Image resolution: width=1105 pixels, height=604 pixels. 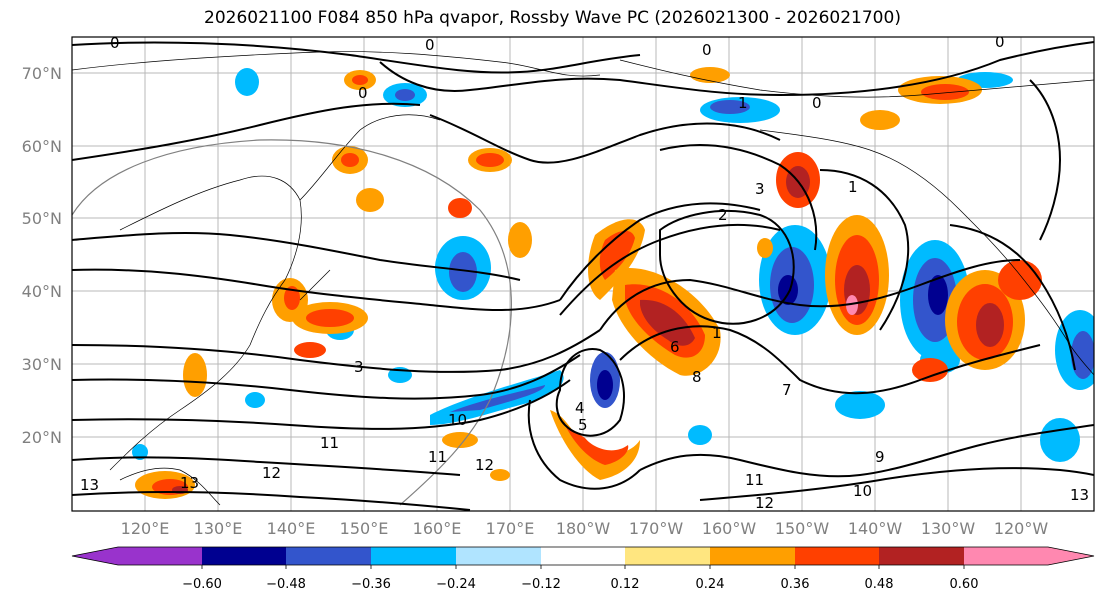 I want to click on colorbar-tick-label: 0.60, so click(x=964, y=584).